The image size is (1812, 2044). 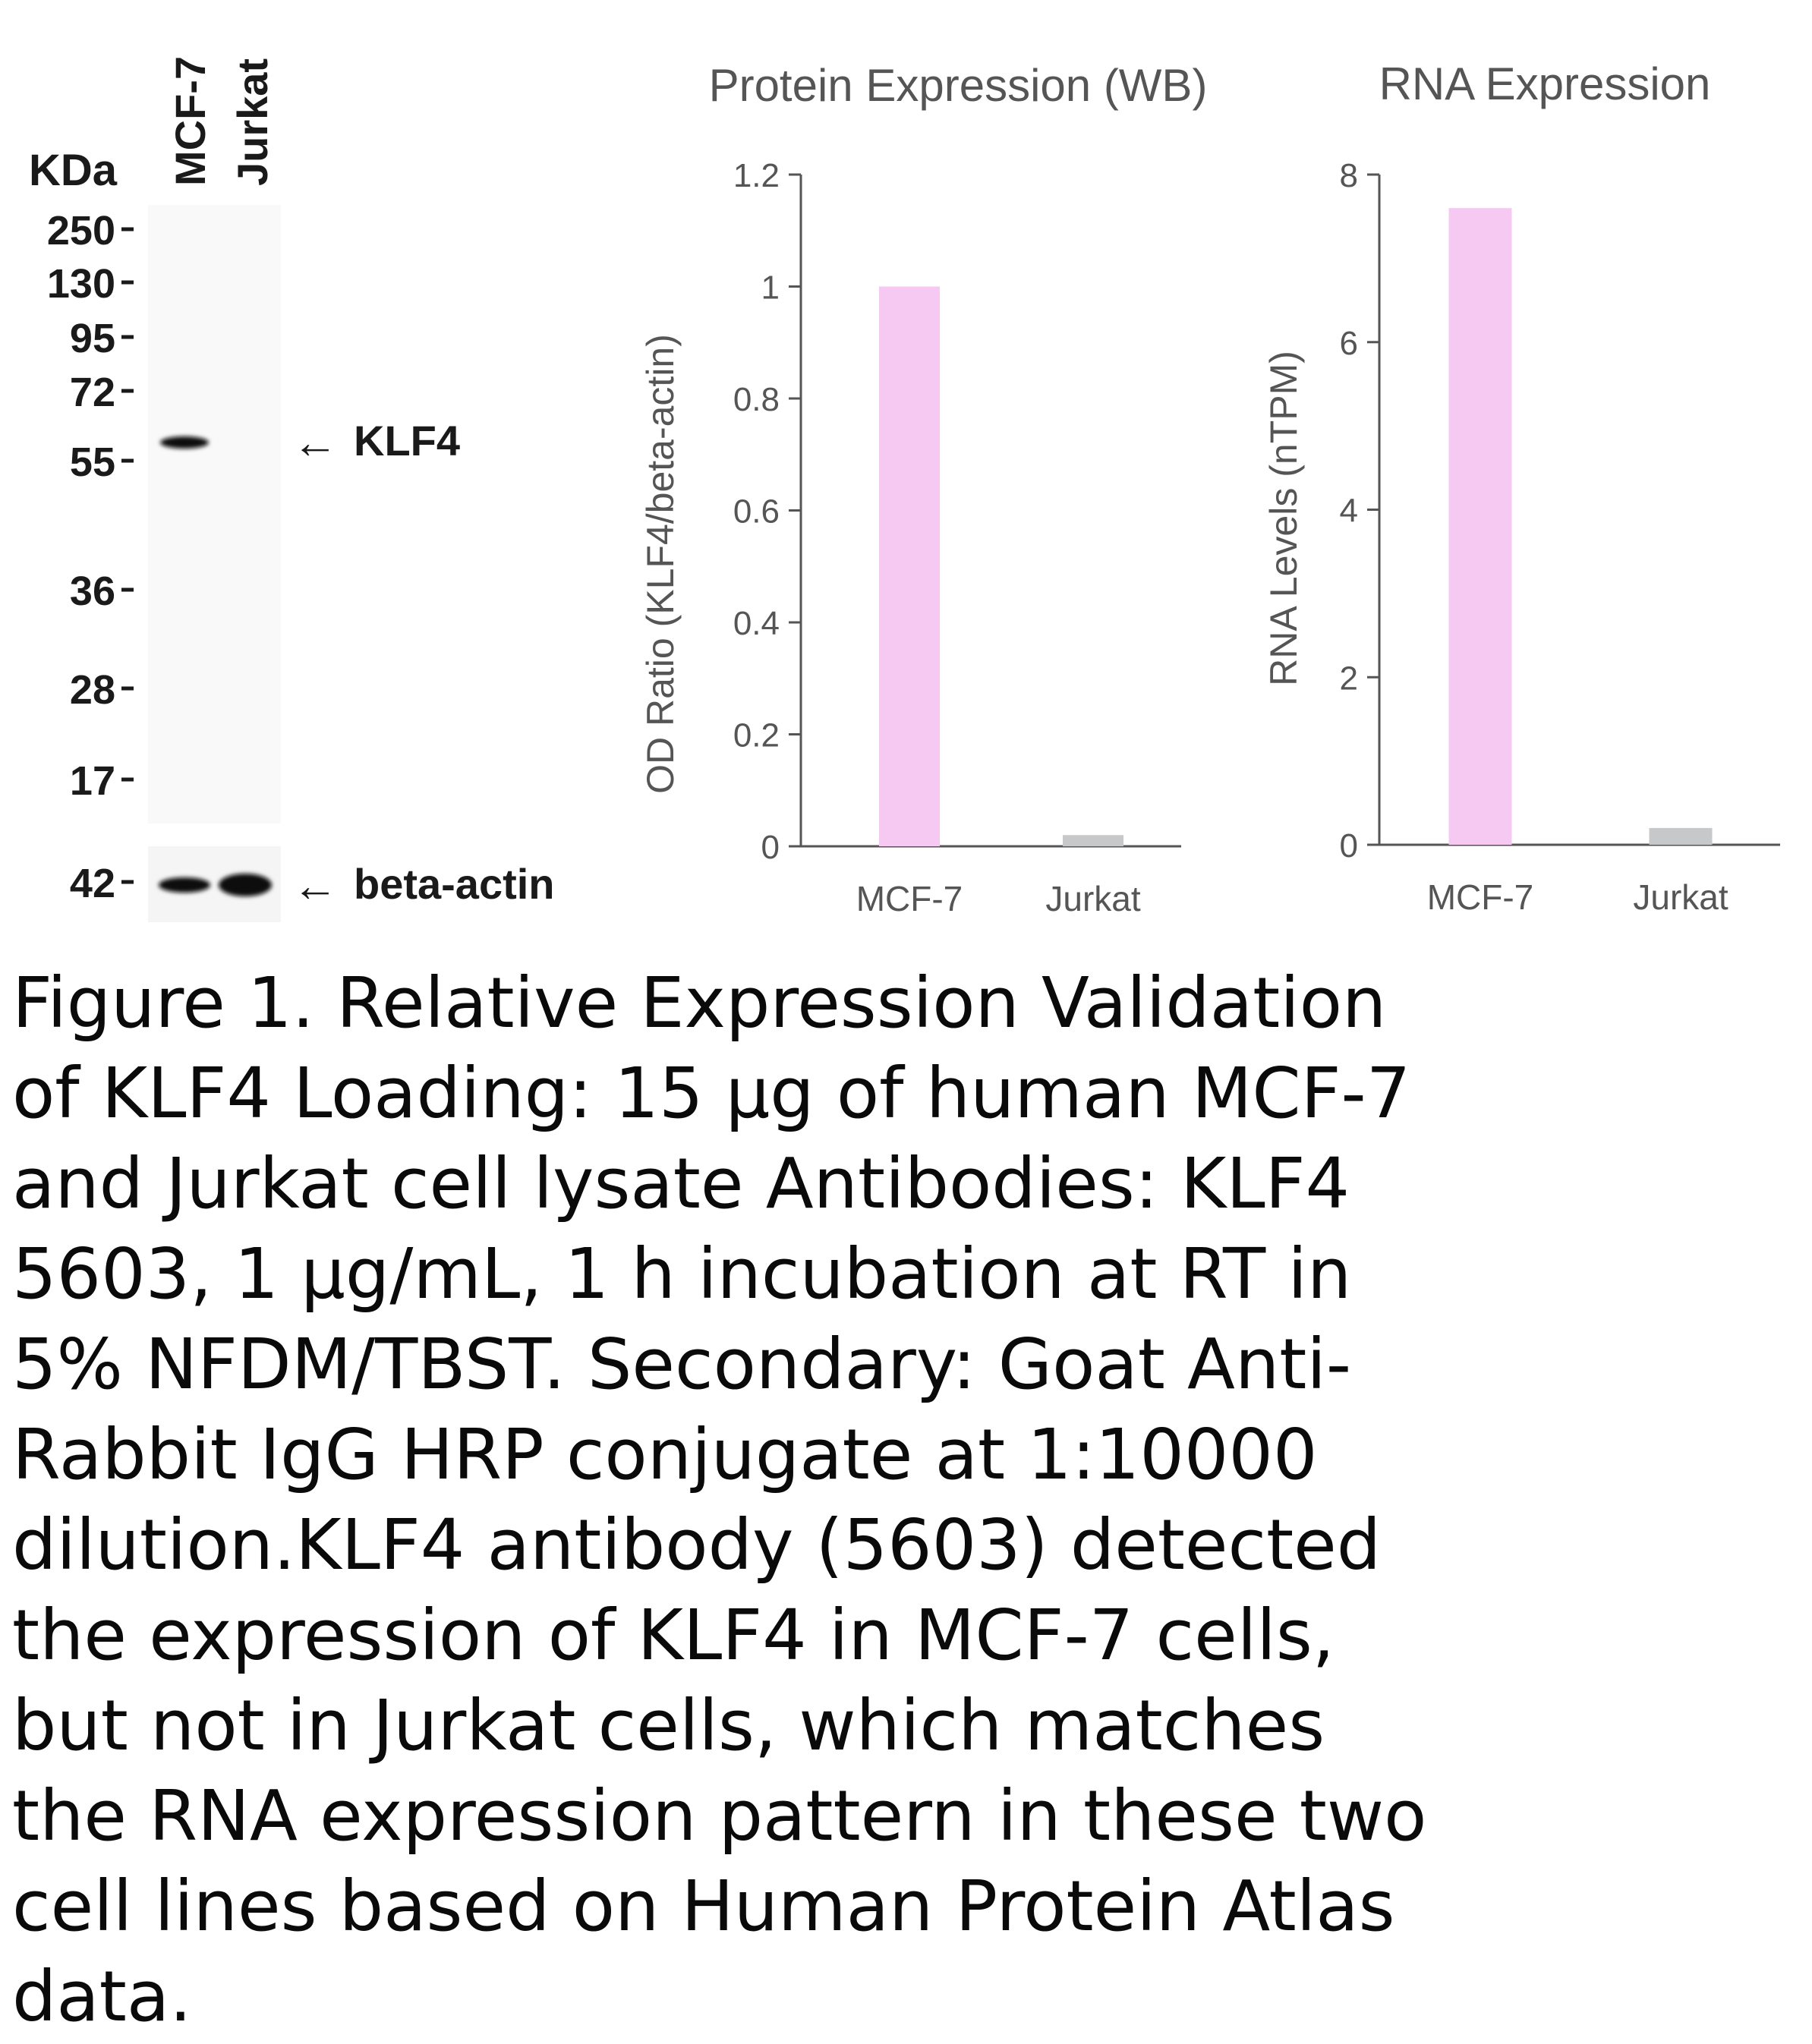 I want to click on marker-250: 250, so click(x=81, y=231).